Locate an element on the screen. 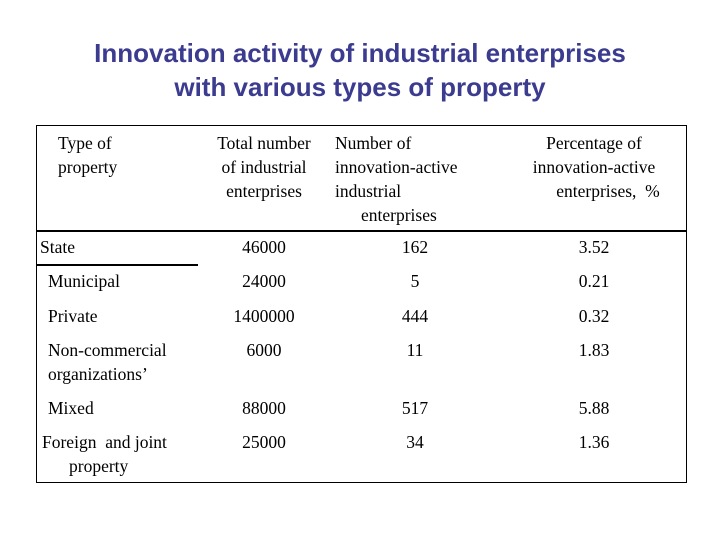 Image resolution: width=720 pixels, height=540 pixels. data-cell: 444 is located at coordinates (415, 316).